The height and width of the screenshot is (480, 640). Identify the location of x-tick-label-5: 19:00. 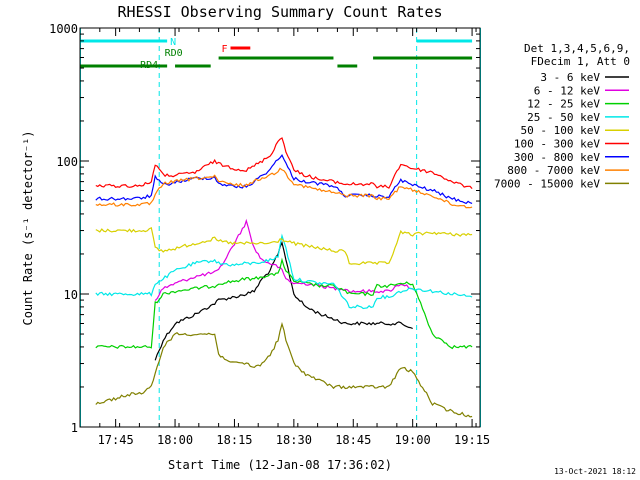
(413, 440).